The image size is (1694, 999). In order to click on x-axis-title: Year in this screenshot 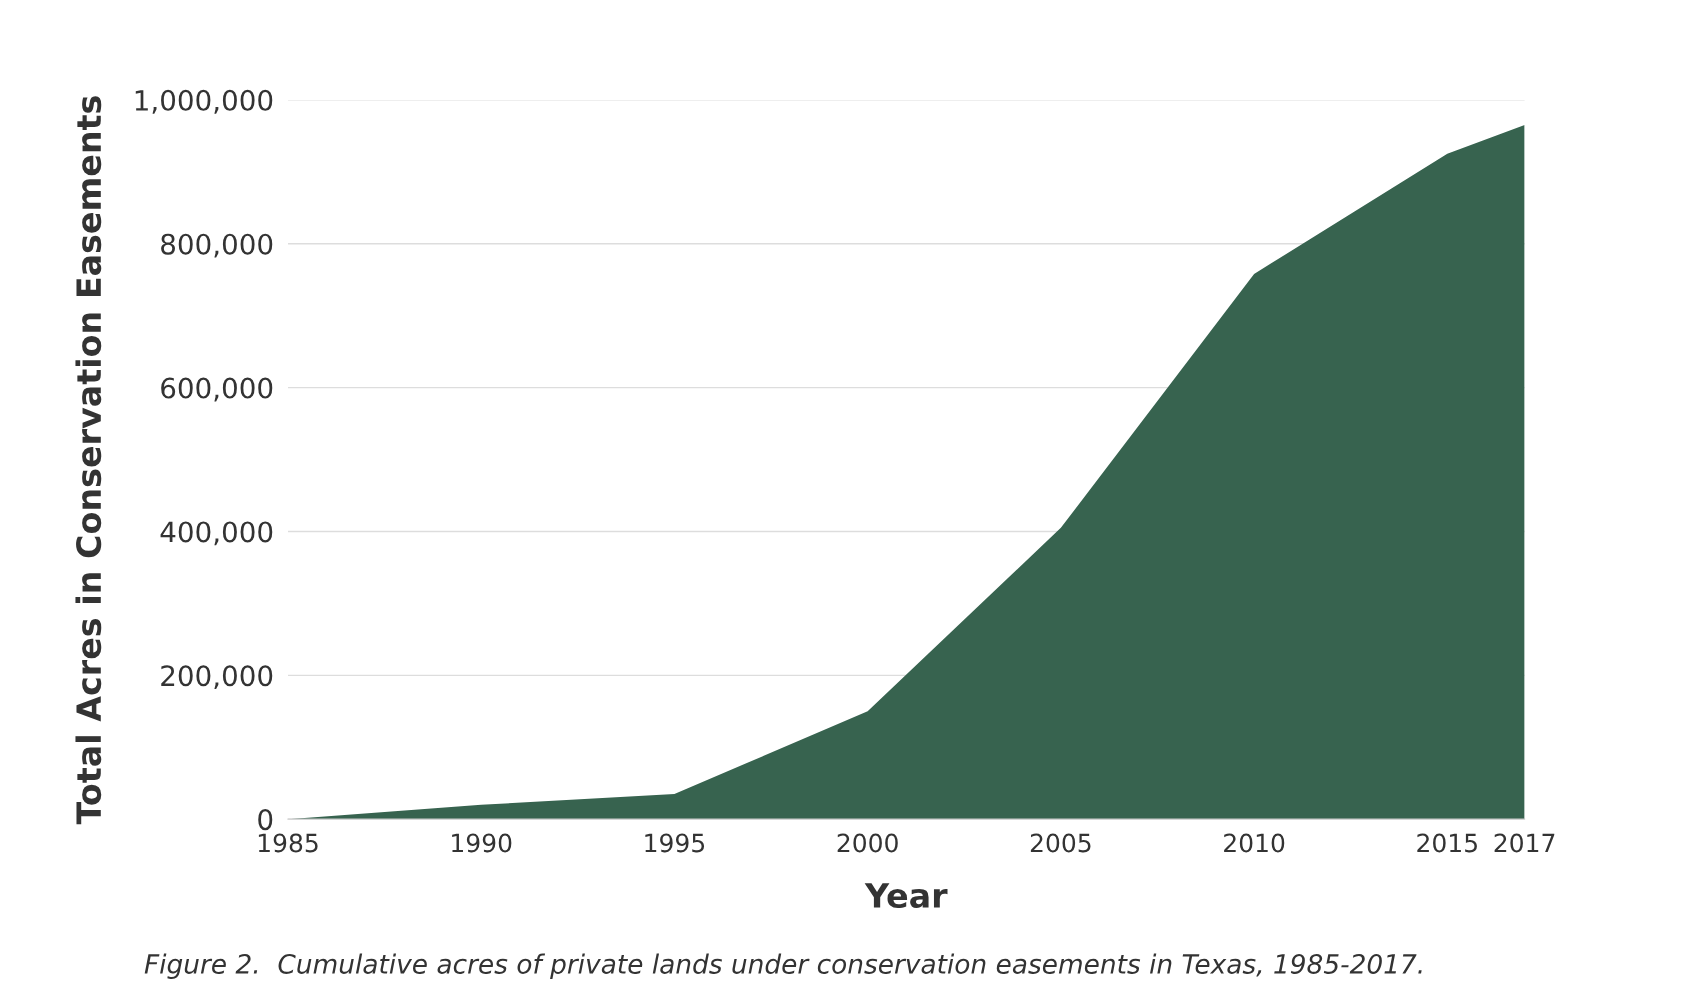, I will do `click(906, 896)`.